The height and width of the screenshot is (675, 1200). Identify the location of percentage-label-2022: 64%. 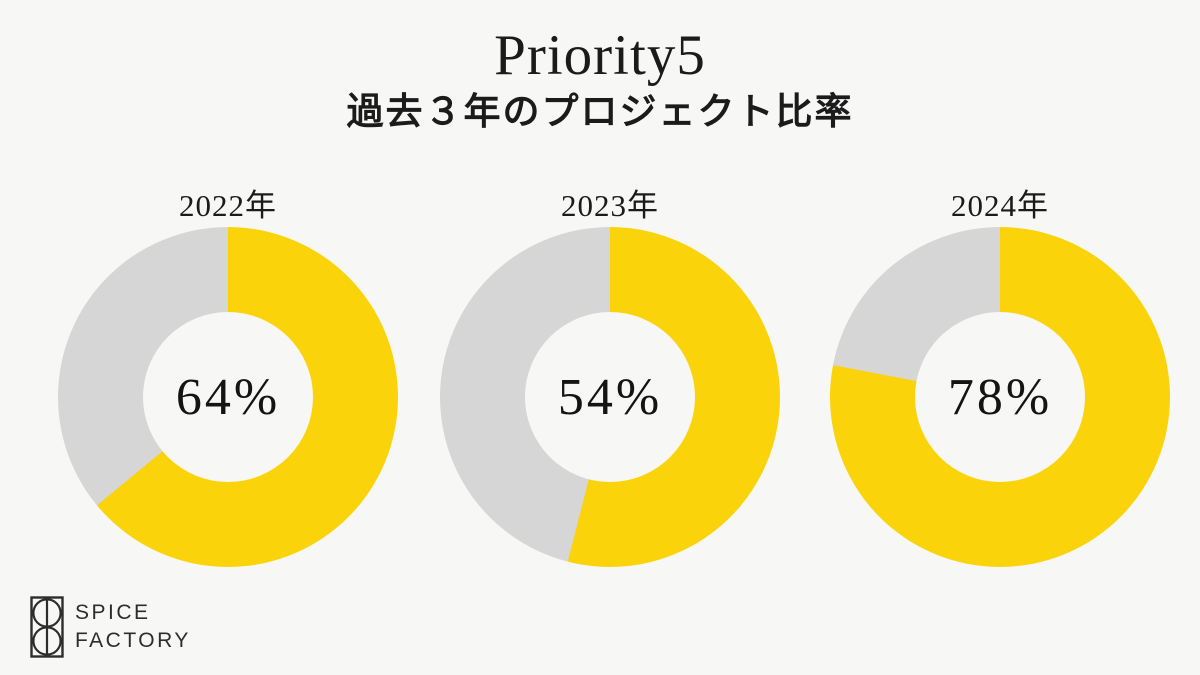
(228, 397).